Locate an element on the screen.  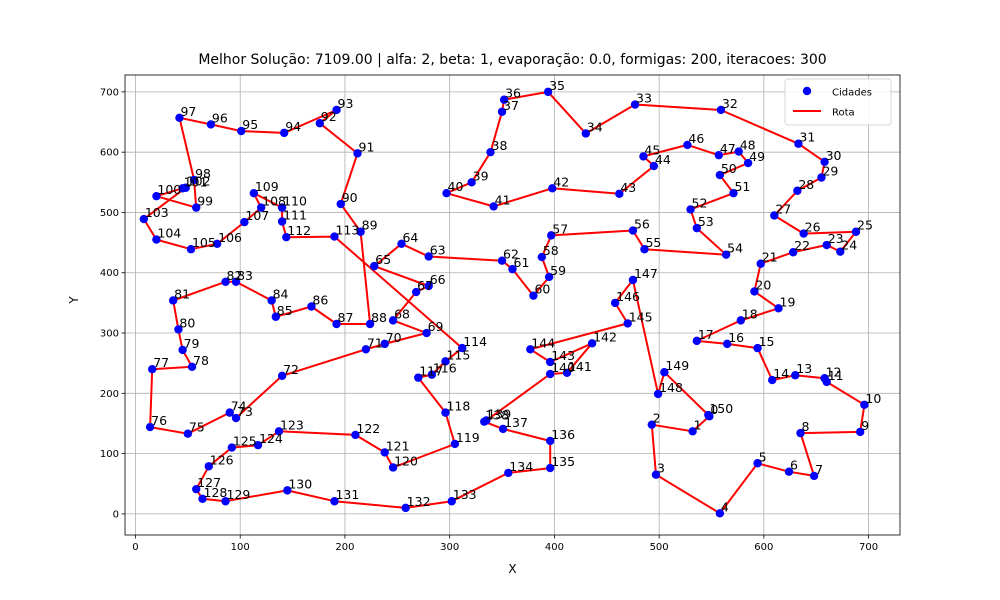
x-axis-label: X is located at coordinates (512, 569).